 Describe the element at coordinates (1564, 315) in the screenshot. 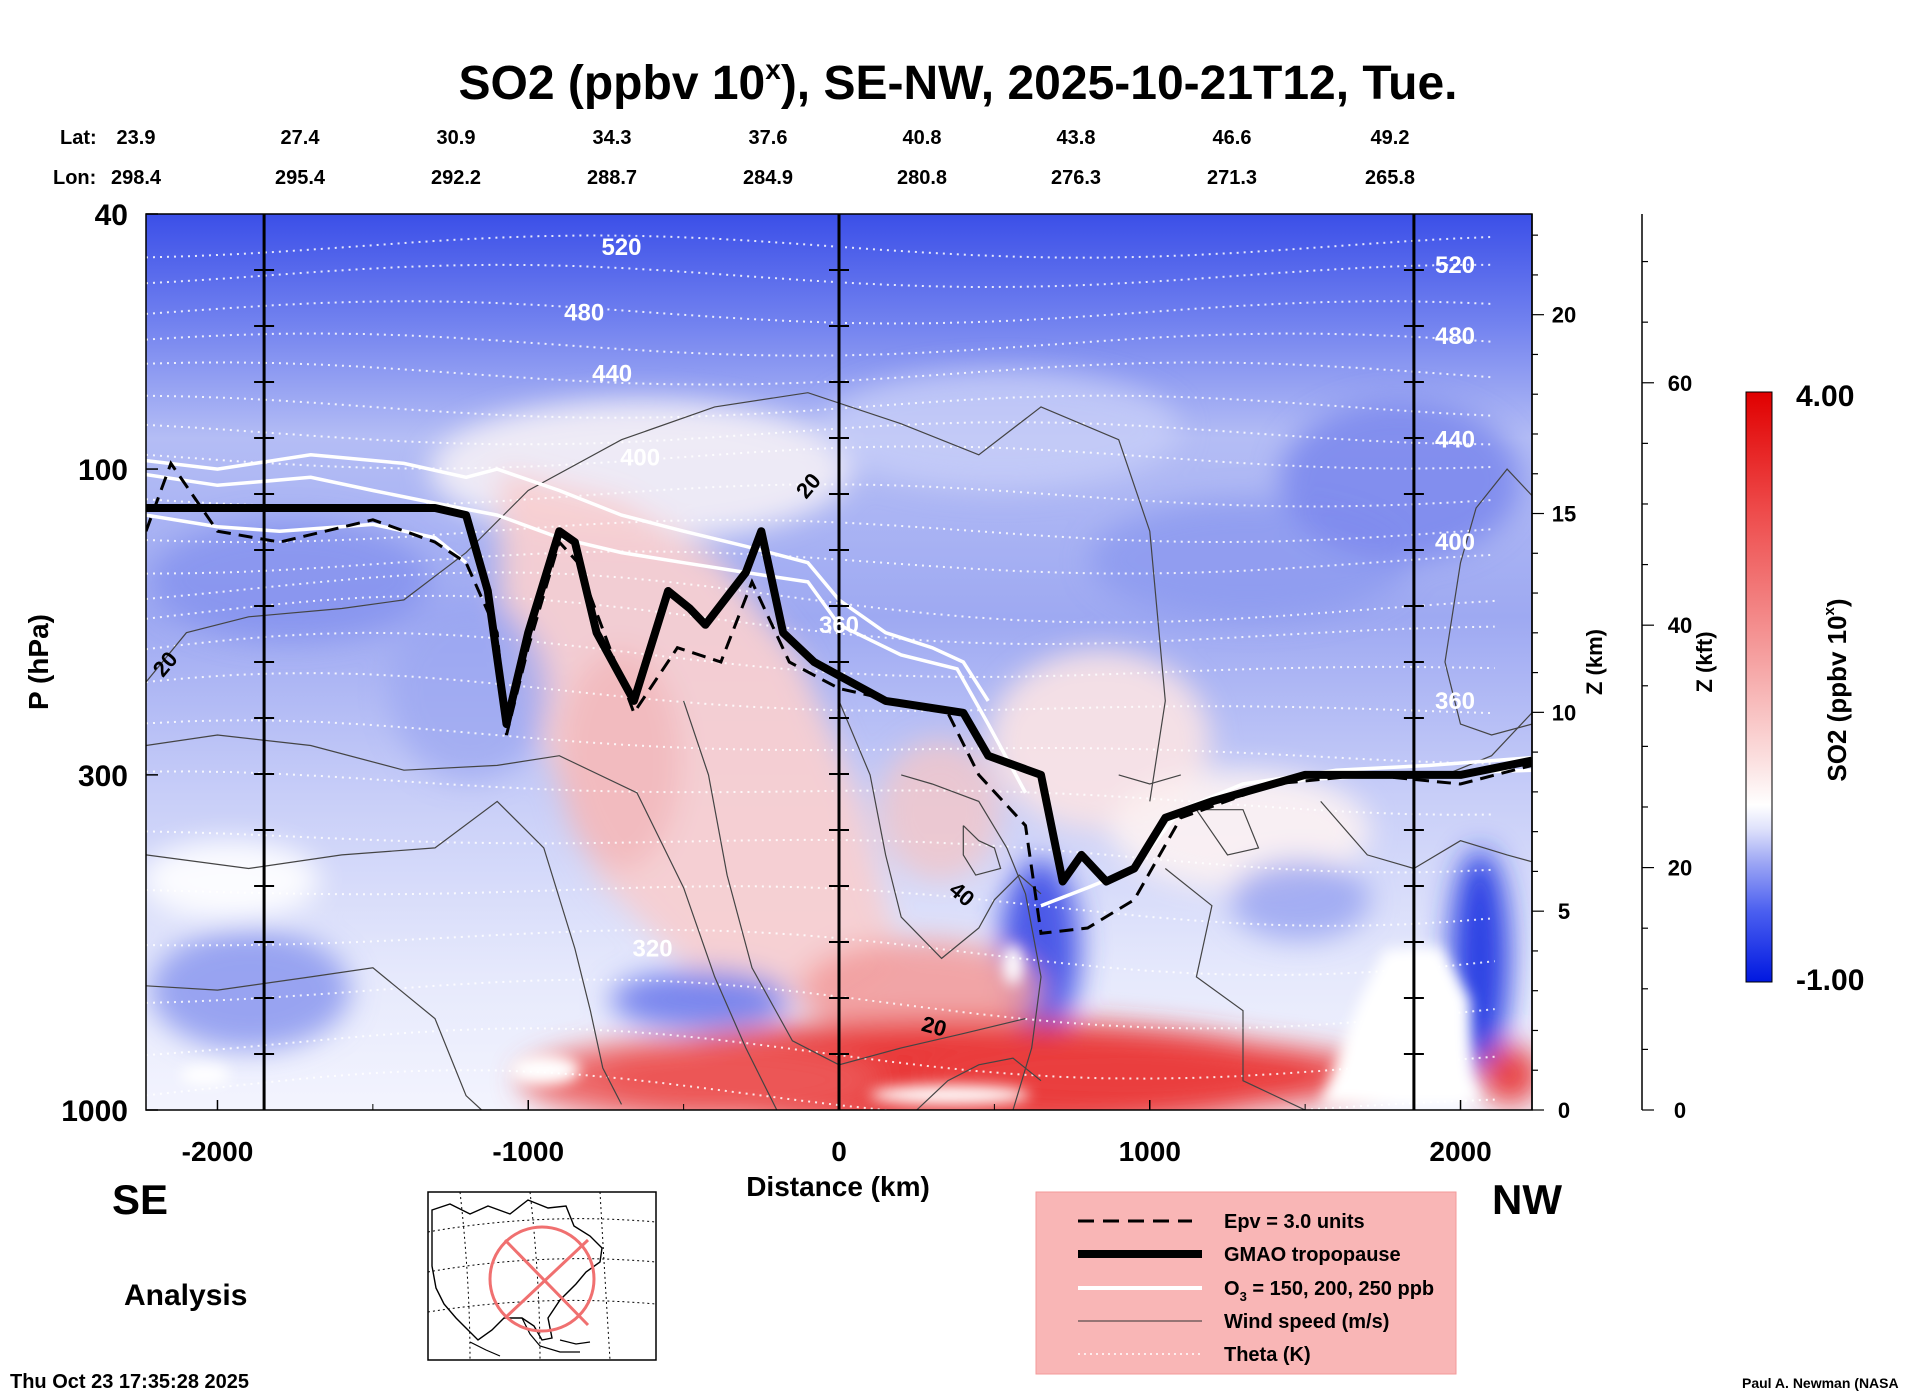

I see `z-km-tick-label: 20` at that location.